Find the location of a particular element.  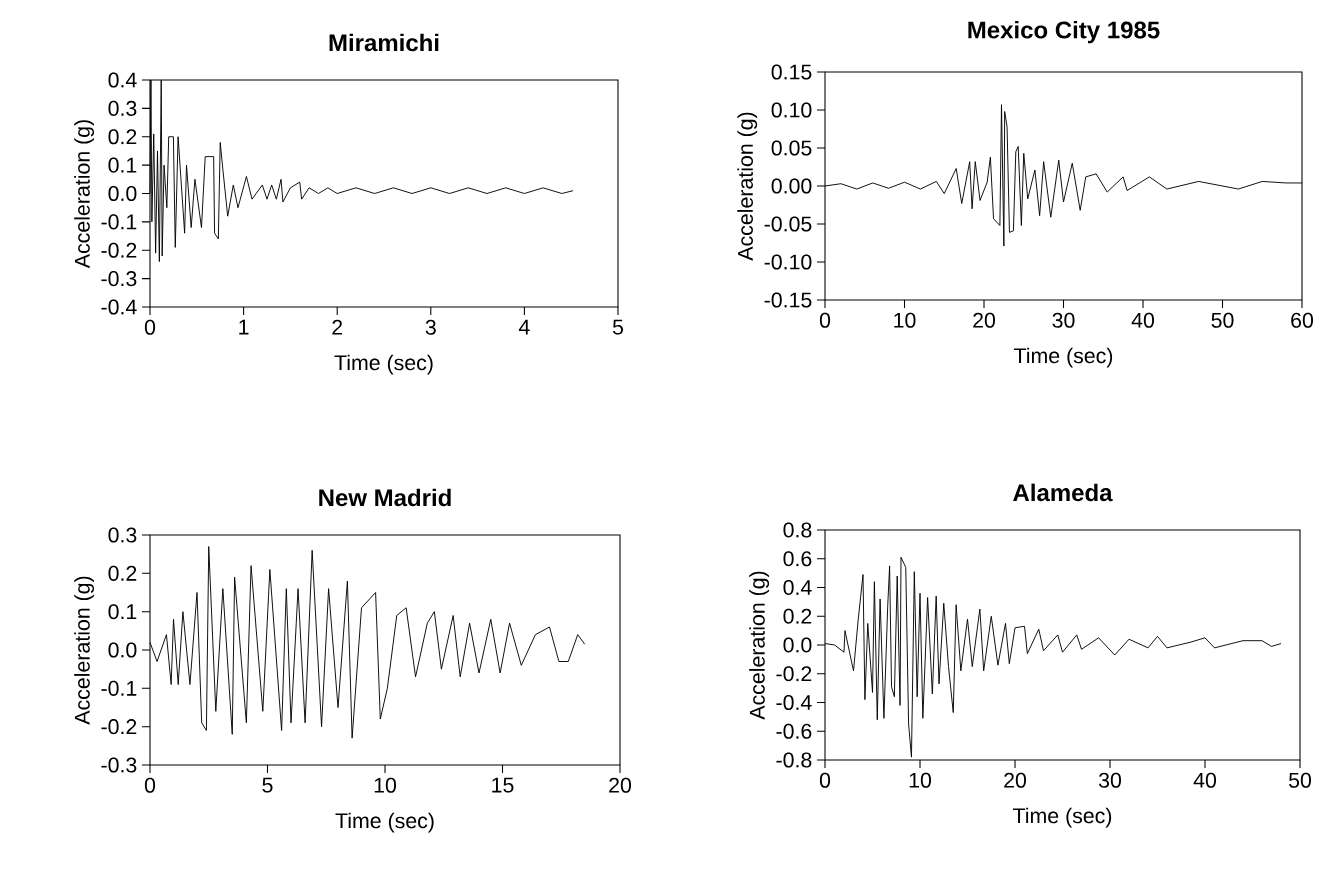

chart-title: Mexico City 1985 is located at coordinates (1064, 32).